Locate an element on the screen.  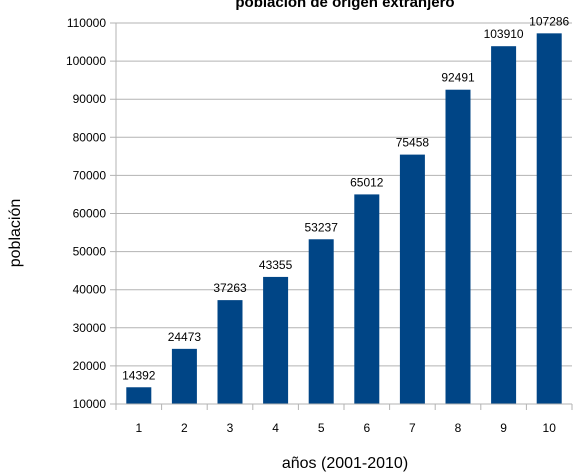
data-label: 75458 is located at coordinates (413, 143).